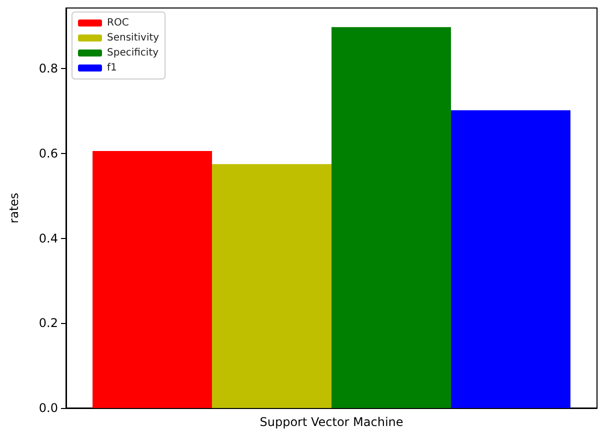 The height and width of the screenshot is (435, 598). Describe the element at coordinates (48, 69) in the screenshot. I see `y-tick-label: 0.8` at that location.